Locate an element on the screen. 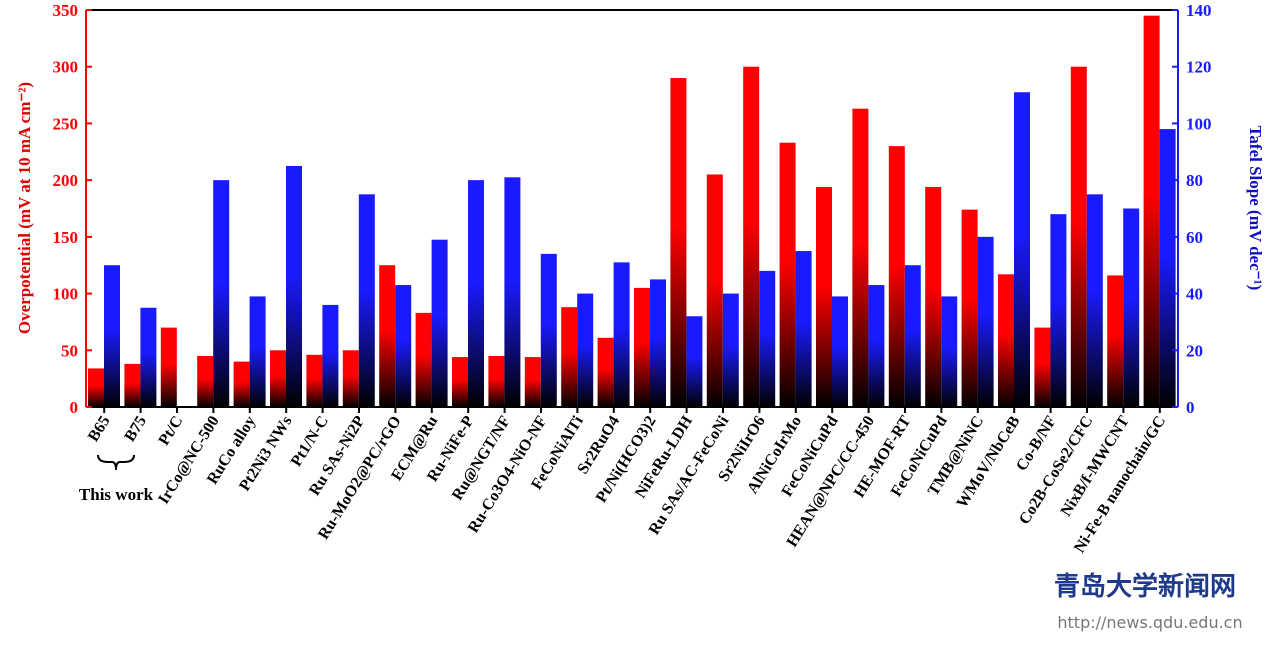 This screenshot has height=645, width=1269. x-tick-label: B65 is located at coordinates (99, 429).